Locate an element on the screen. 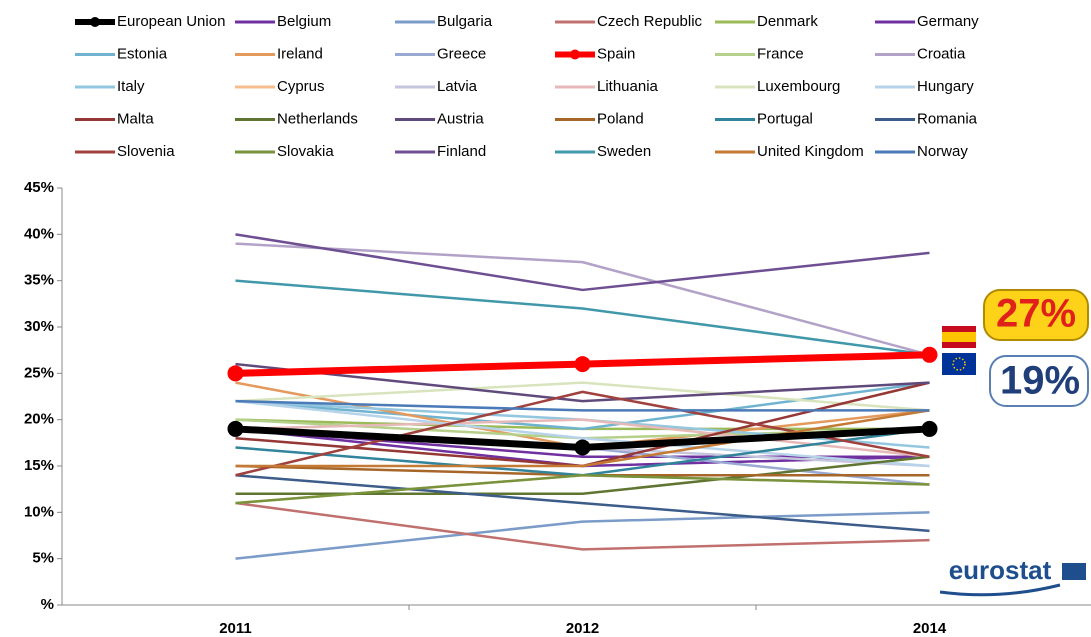 Image resolution: width=1091 pixels, height=637 pixels. spain-badge-label: 27% is located at coordinates (1036, 314).